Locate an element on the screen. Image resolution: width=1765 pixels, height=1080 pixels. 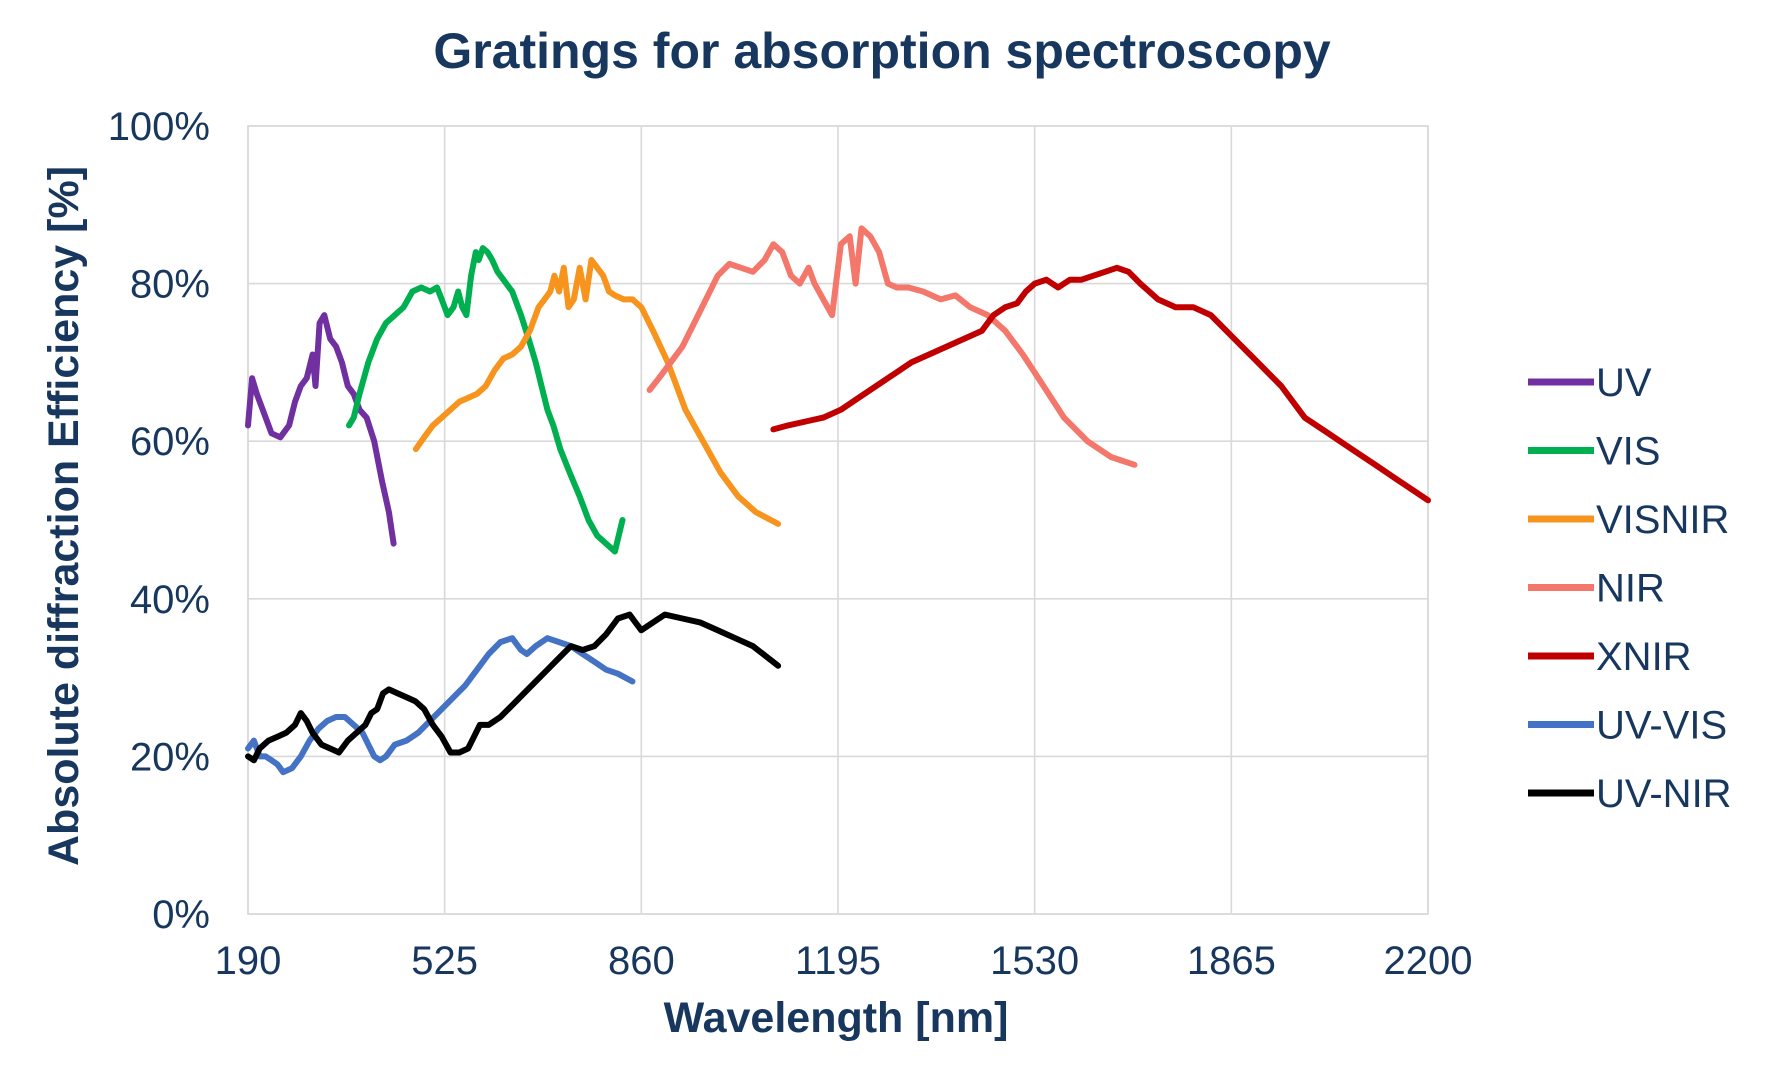
legend-item-uv: UV is located at coordinates (1590, 383).